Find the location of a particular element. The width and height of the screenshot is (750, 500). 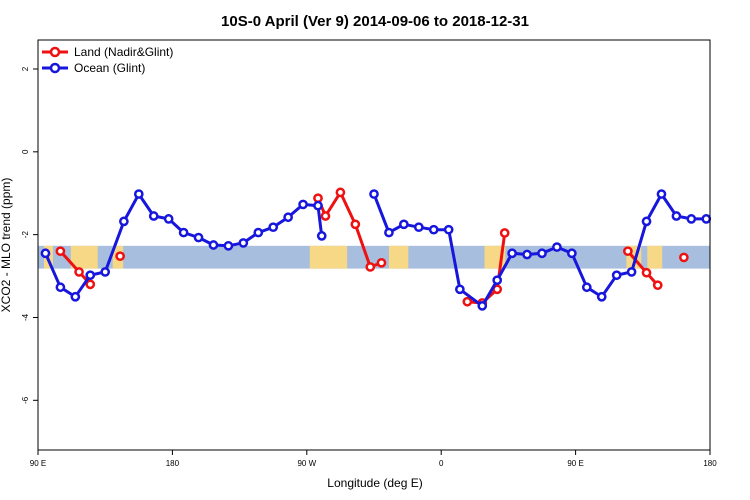

legend-land-label: Land (Nadir&Glint) is located at coordinates (123, 52).